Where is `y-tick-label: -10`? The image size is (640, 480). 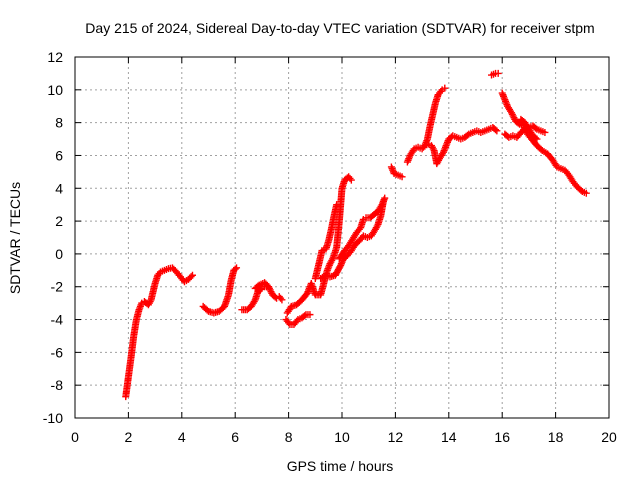
y-tick-label: -10 is located at coordinates (53, 418).